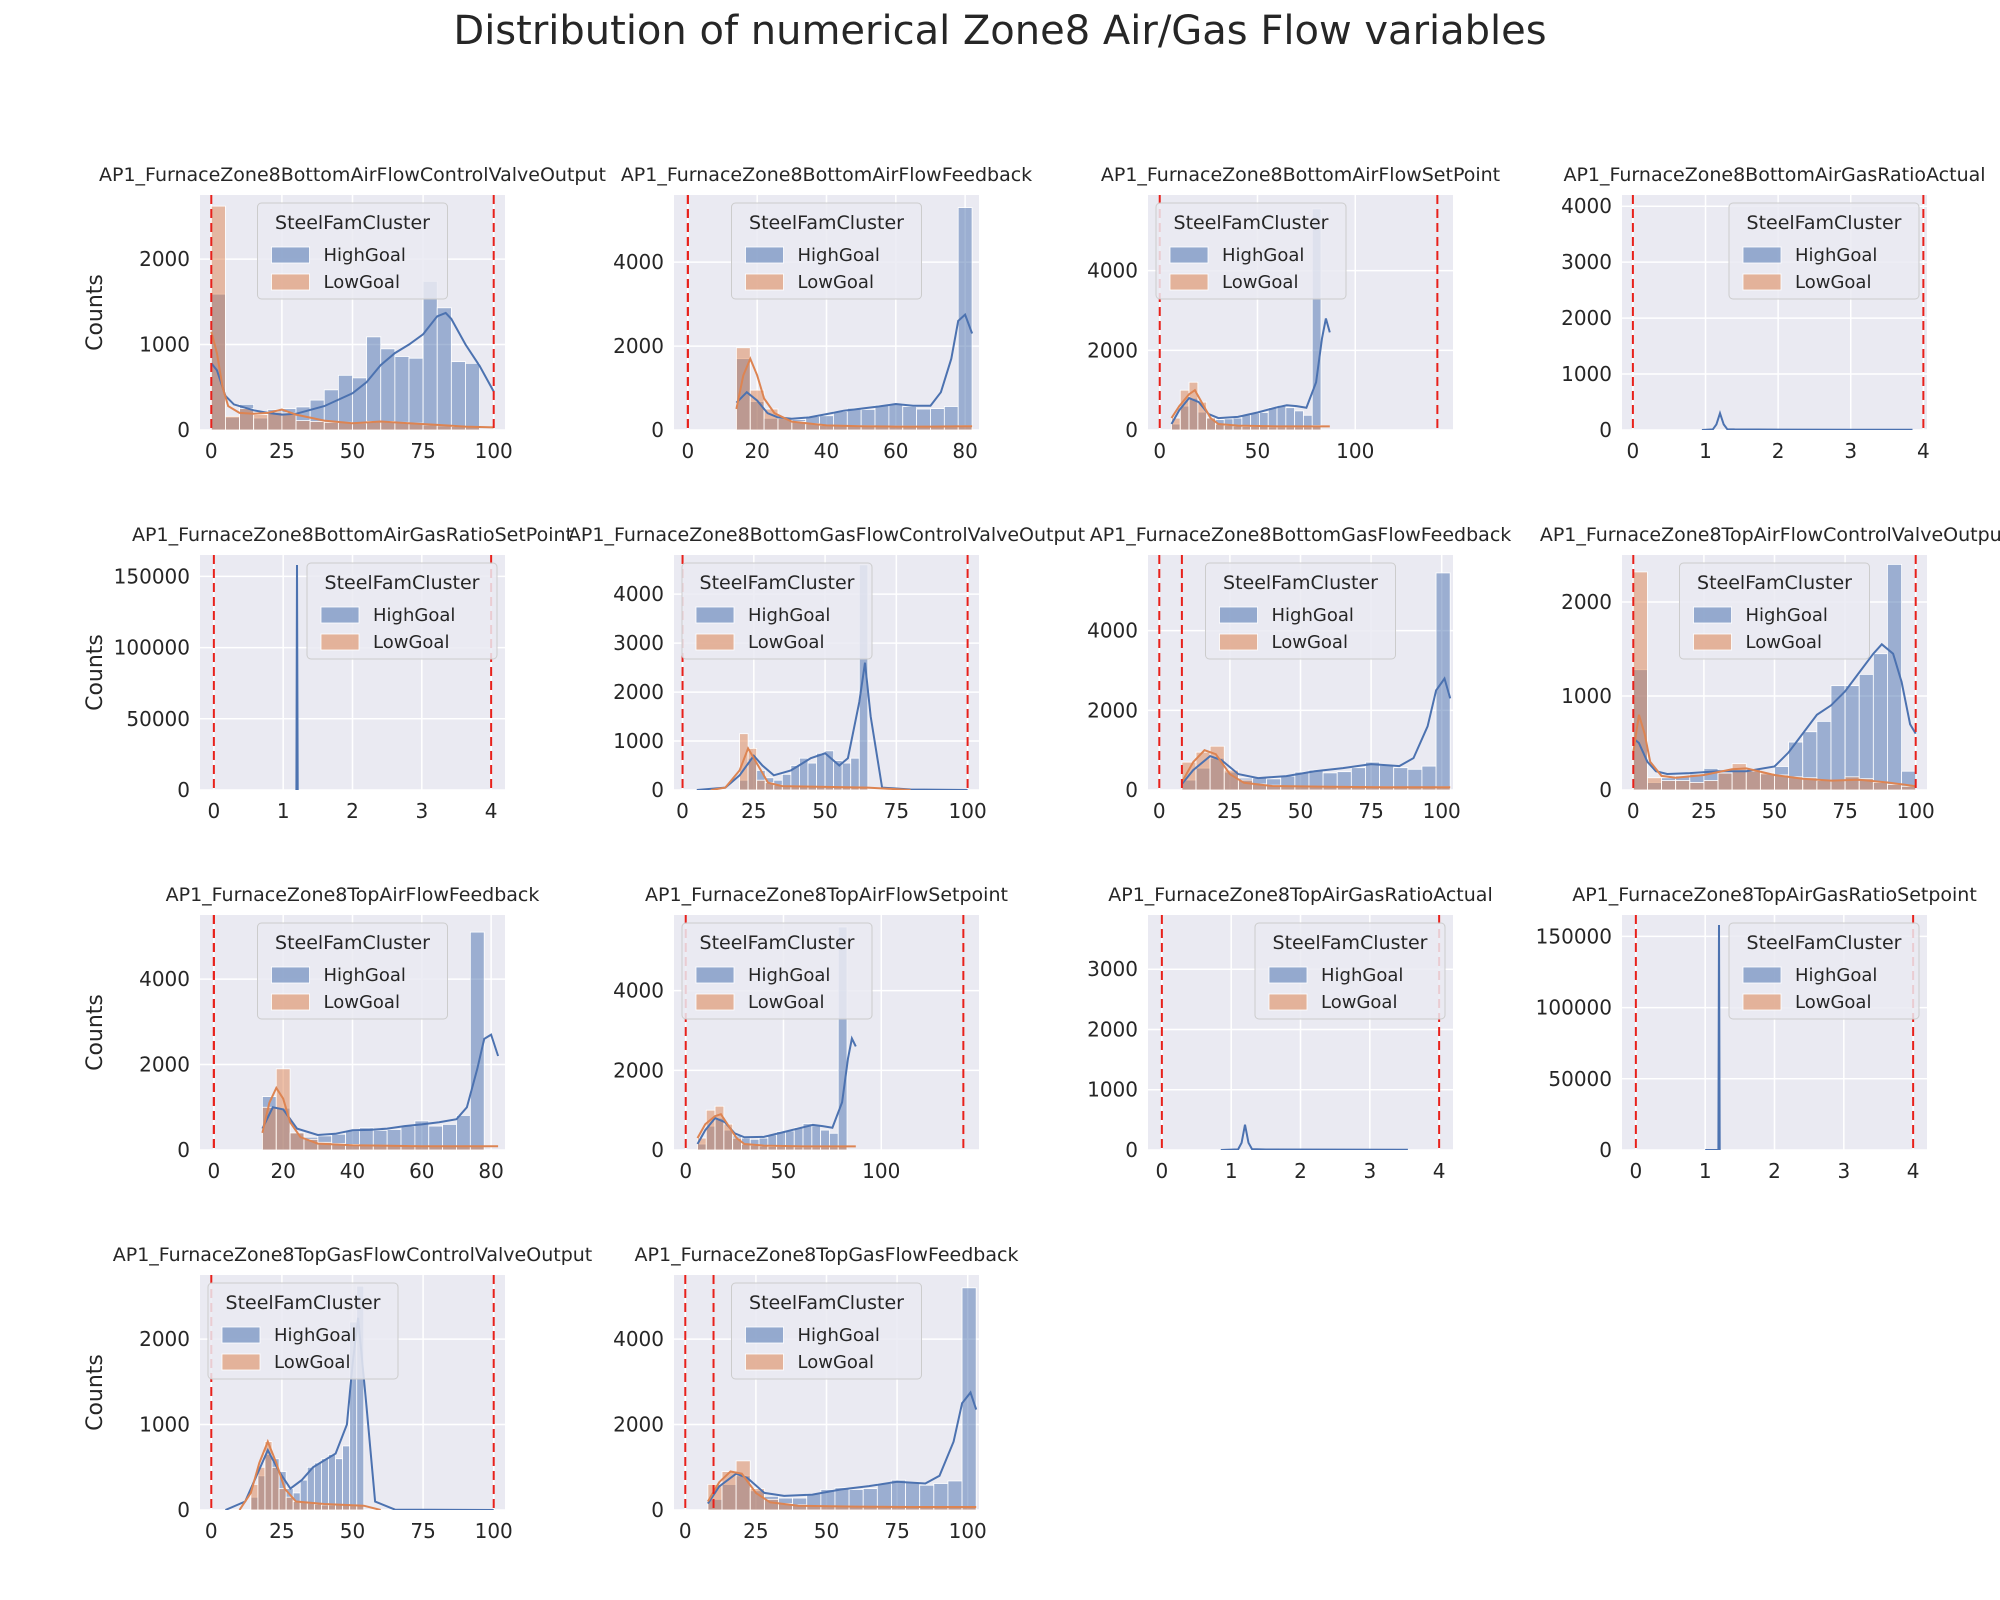  What do you see at coordinates (1574, 936) in the screenshot?
I see `y-tick-label: 150000` at bounding box center [1574, 936].